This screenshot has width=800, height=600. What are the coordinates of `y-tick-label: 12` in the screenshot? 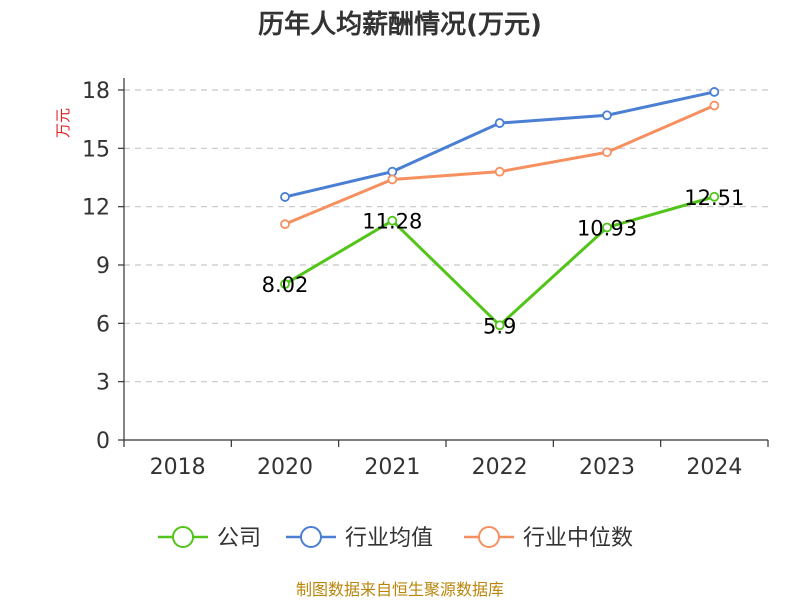 It's located at (96, 208).